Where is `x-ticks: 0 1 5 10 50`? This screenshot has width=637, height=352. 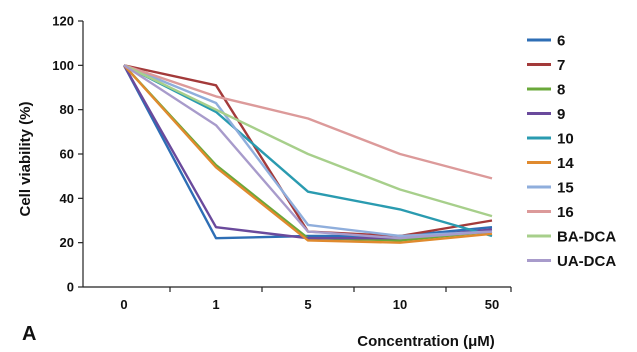
x-ticks: 0 1 5 10 50 is located at coordinates (316, 299).